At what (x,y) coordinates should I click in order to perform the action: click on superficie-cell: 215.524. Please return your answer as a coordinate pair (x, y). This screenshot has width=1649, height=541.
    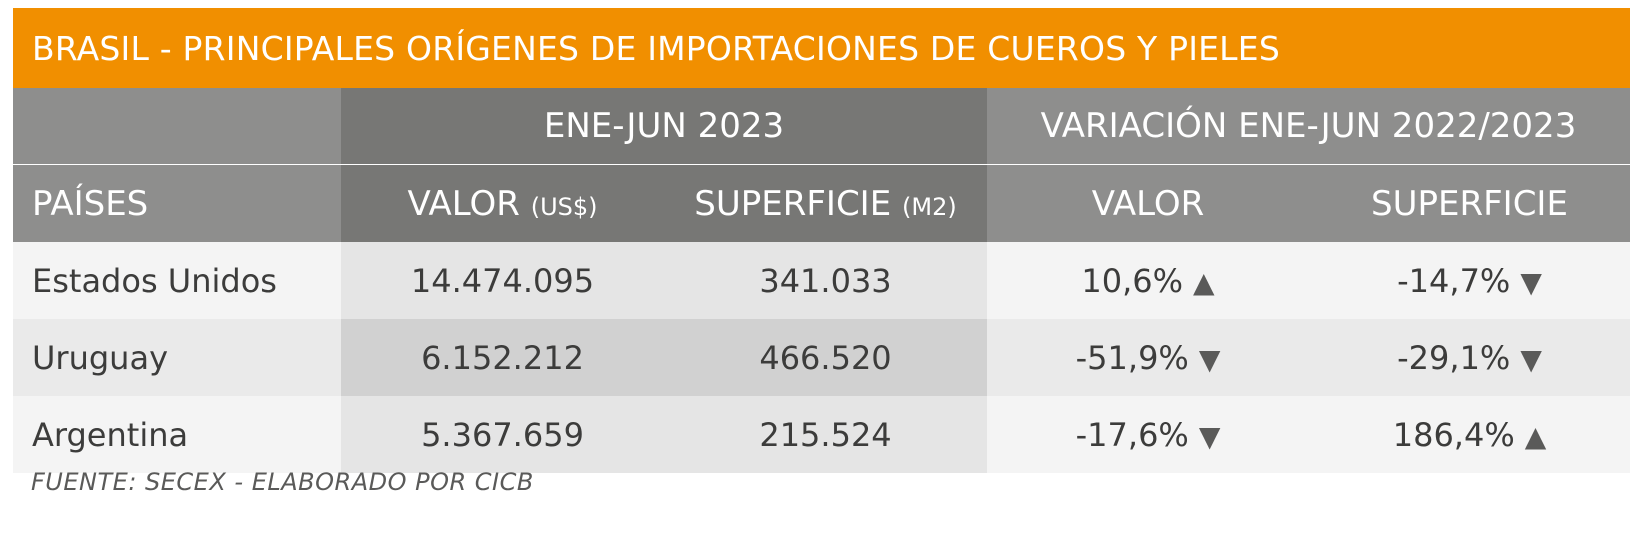
    Looking at the image, I should click on (825, 434).